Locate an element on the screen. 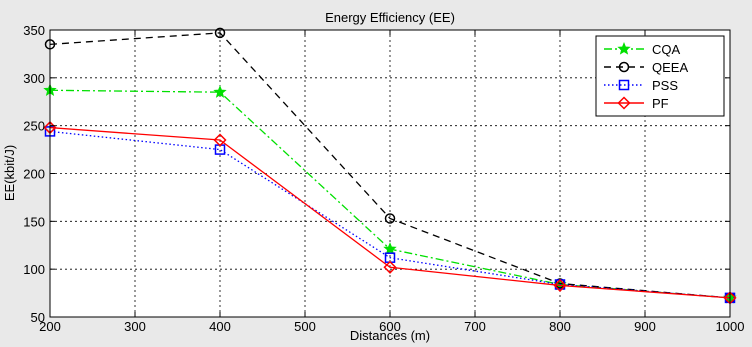 The height and width of the screenshot is (347, 752). x-tick-label: 200 is located at coordinates (50, 326).